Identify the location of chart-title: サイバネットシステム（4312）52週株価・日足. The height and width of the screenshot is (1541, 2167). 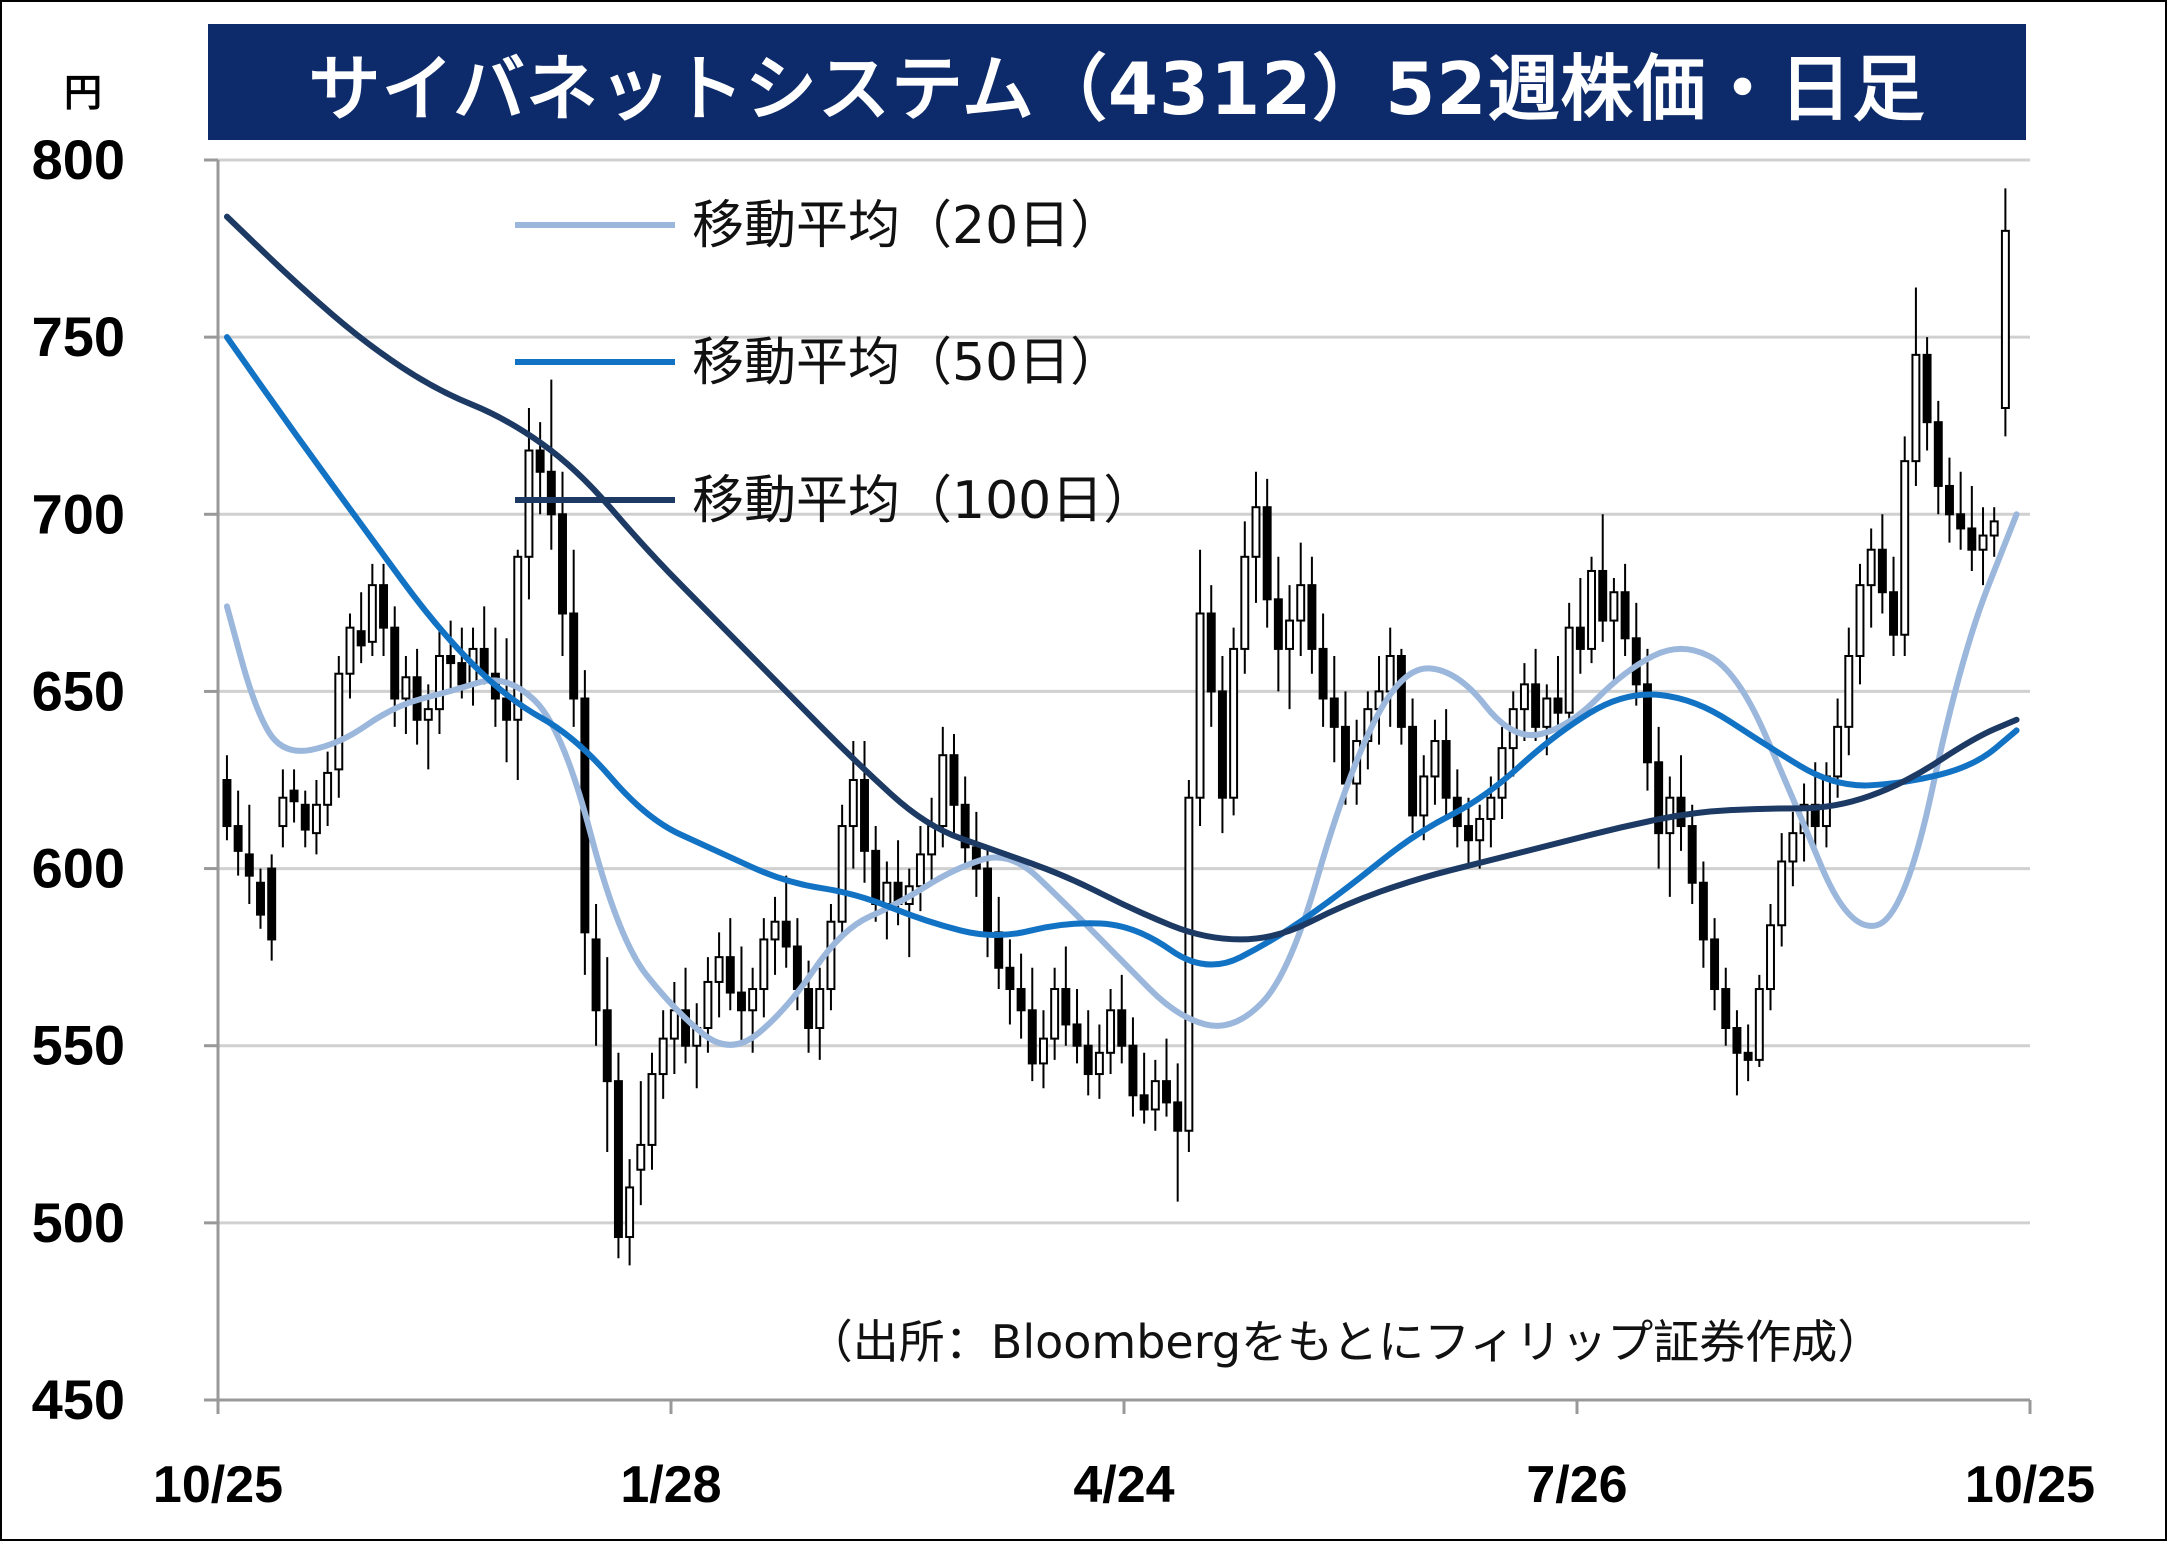
(1117, 88).